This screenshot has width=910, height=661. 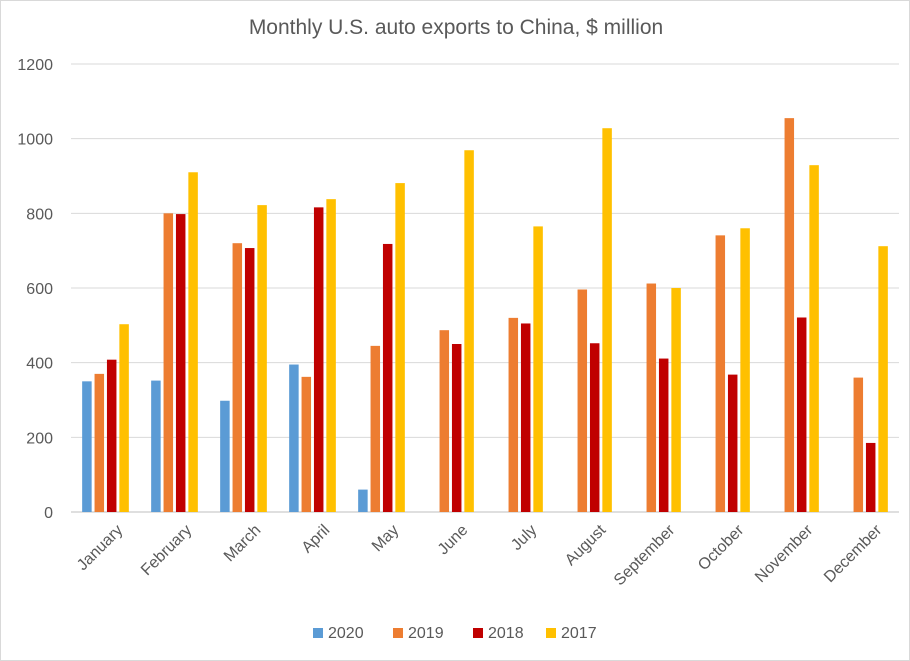 I want to click on bar-2017-october, so click(x=745, y=370).